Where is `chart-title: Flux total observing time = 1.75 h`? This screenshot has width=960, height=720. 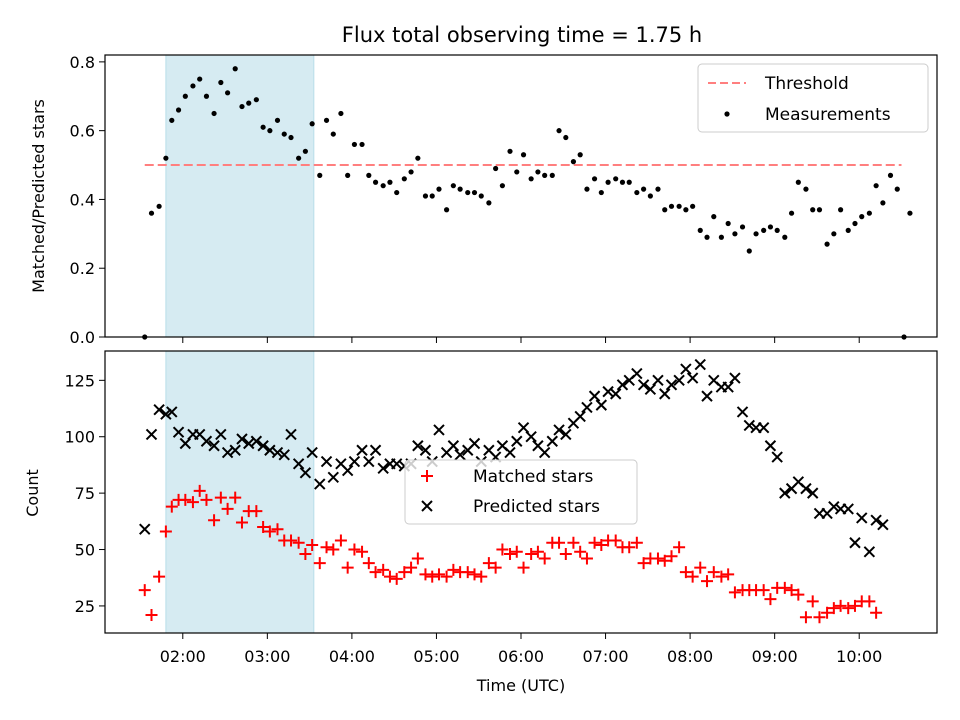
chart-title: Flux total observing time = 1.75 h is located at coordinates (522, 35).